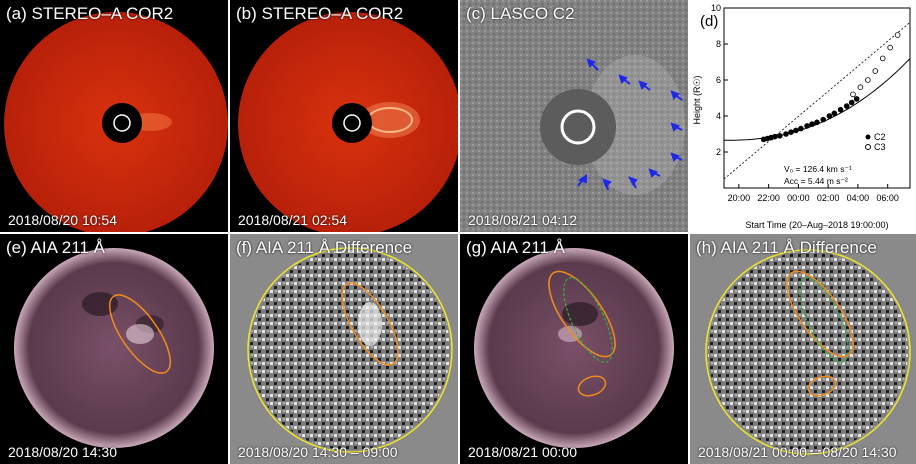  I want to click on x-tick-label: 06:00, so click(887, 198).